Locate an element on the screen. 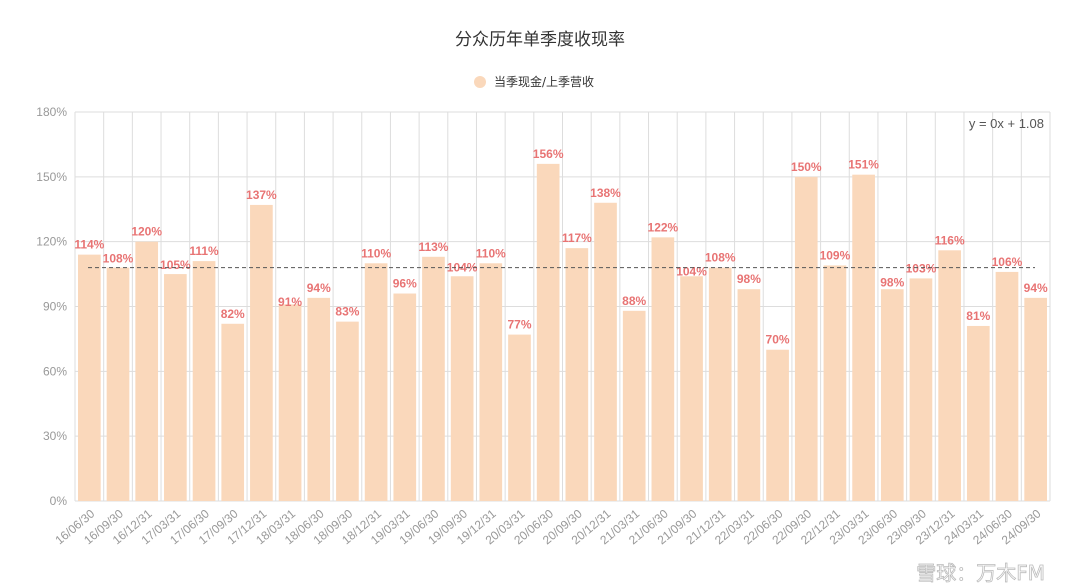  data-label: 104% is located at coordinates (691, 272).